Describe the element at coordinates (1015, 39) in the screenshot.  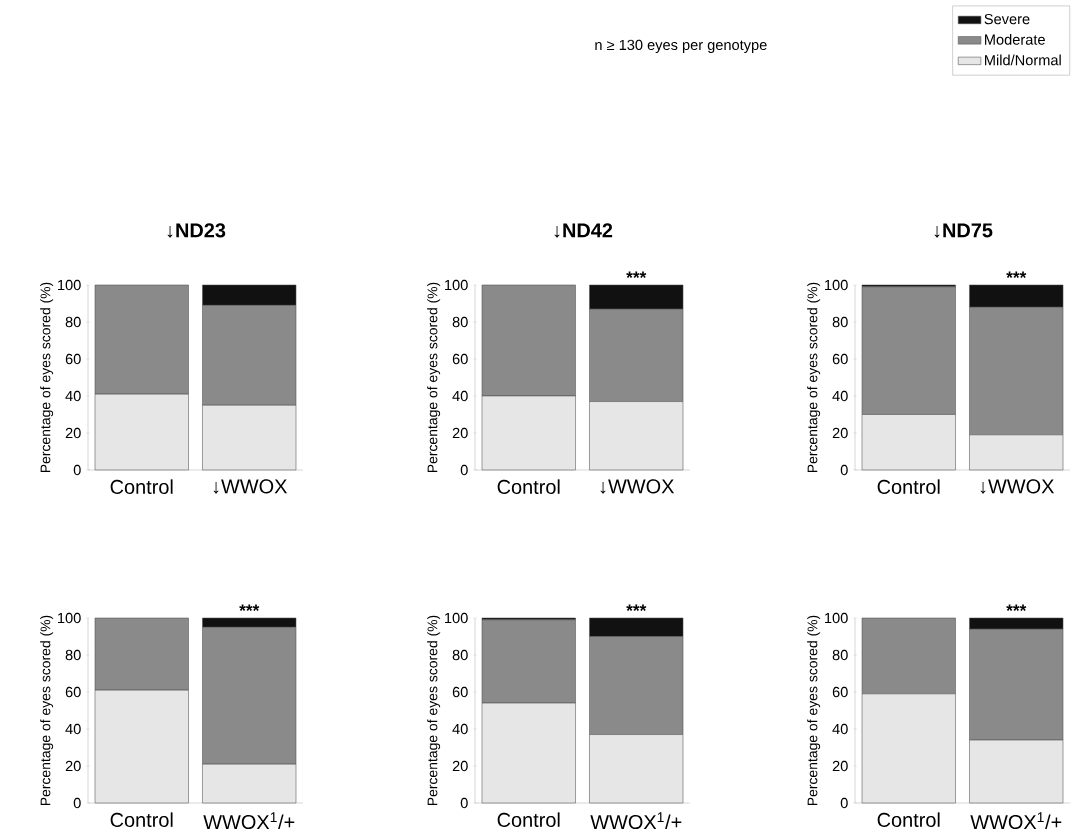
I see `legend-label: Moderate` at that location.